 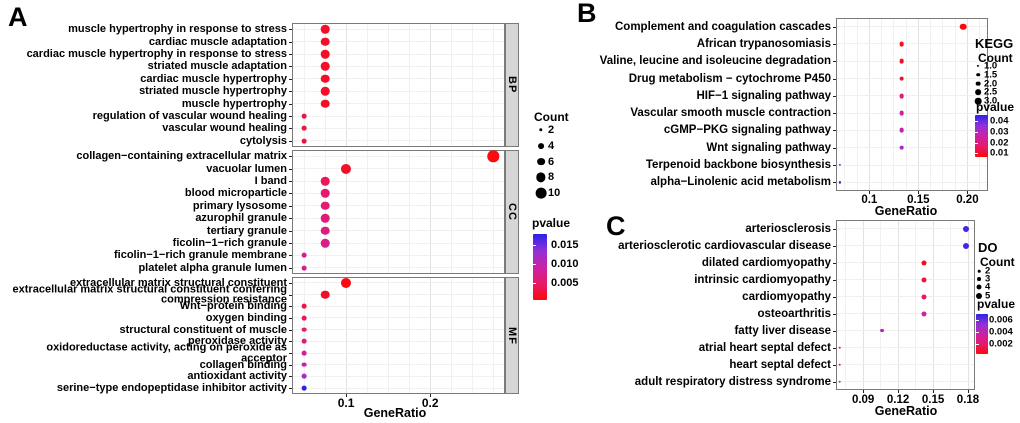 What do you see at coordinates (918, 200) in the screenshot?
I see `x-axis-tick-label: 0.15` at bounding box center [918, 200].